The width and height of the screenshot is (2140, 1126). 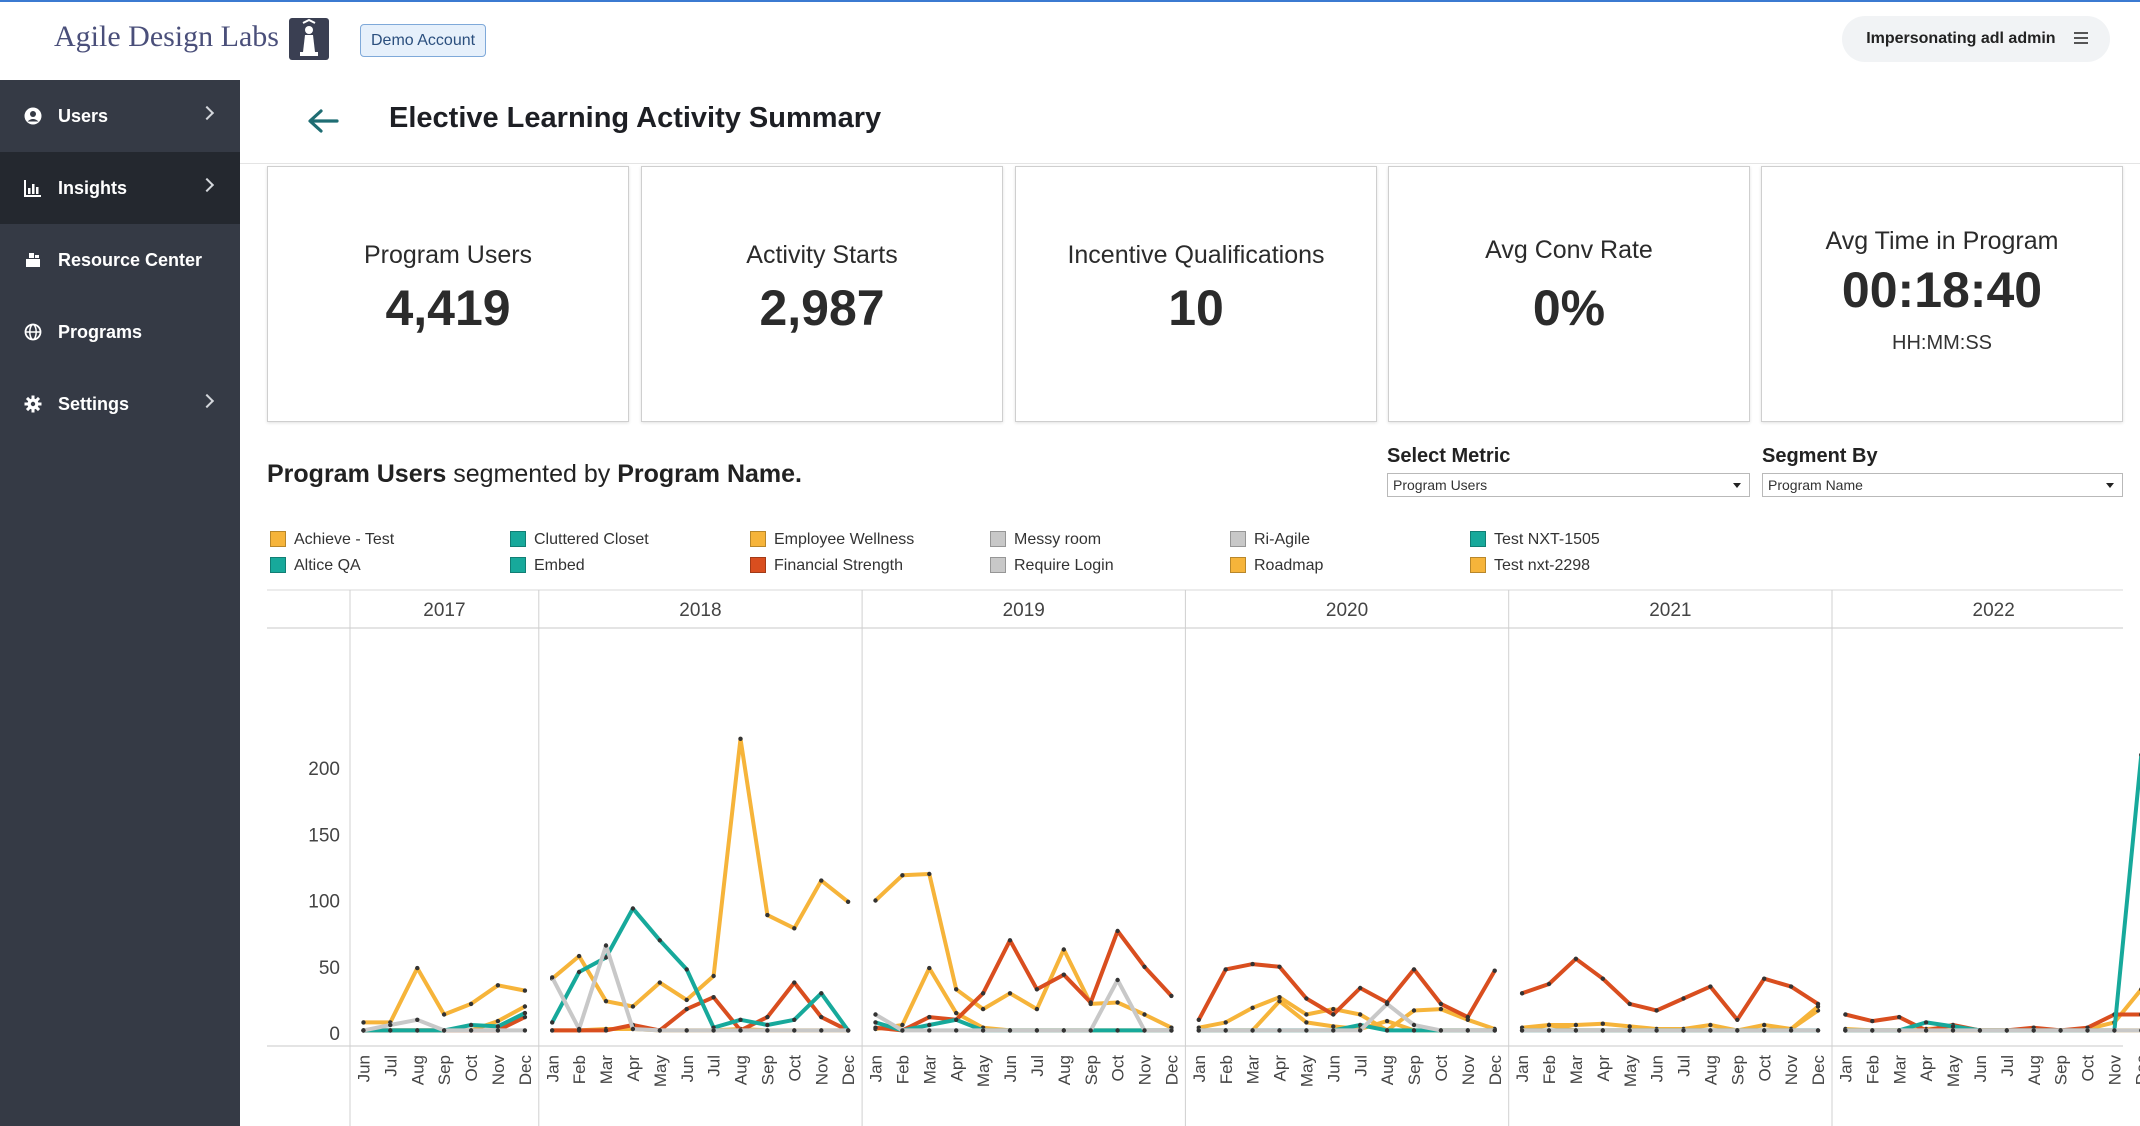 I want to click on select-metric-dropdown: Program Users, so click(x=1568, y=485).